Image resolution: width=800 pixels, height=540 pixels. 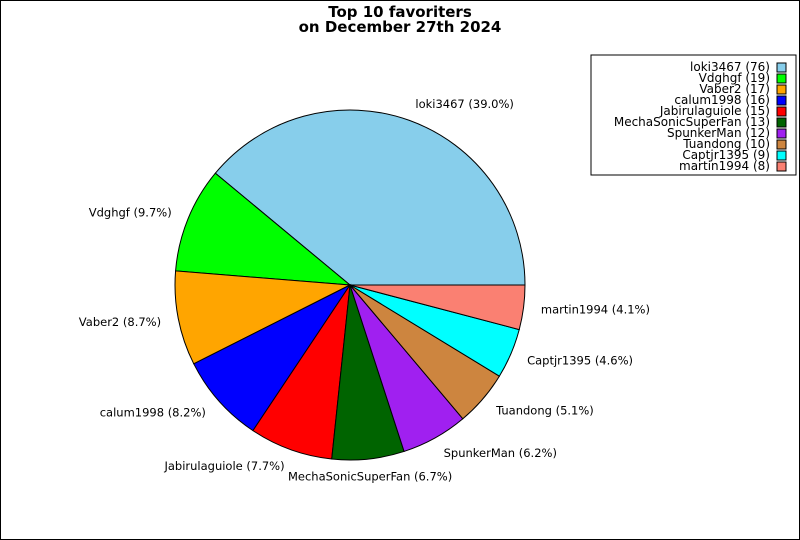 I want to click on legend-label-captjr1395: Captjr1395 (9), so click(x=726, y=155).